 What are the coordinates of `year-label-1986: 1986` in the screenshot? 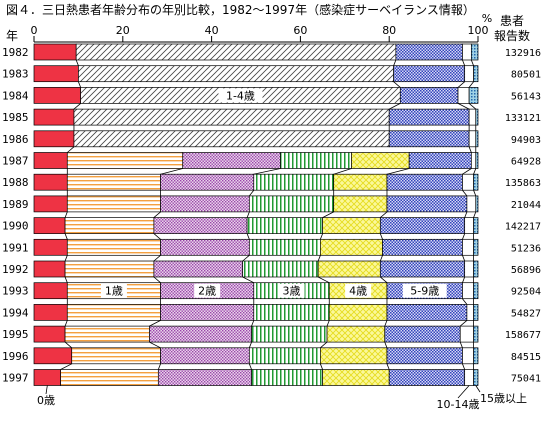 It's located at (15, 139).